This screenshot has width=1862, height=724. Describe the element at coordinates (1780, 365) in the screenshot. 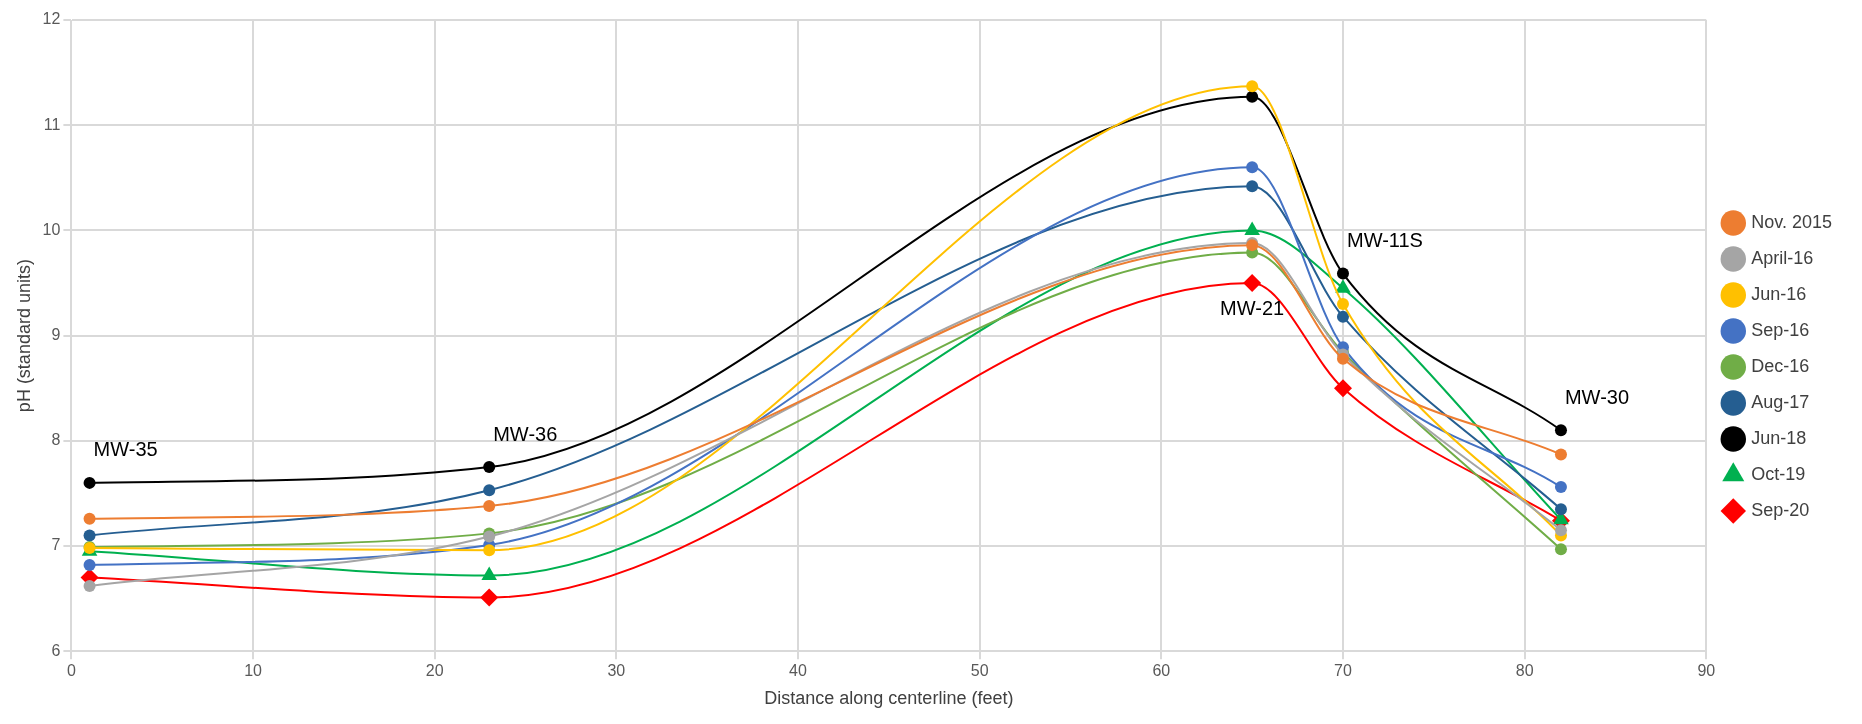

I see `legend-label: Dec-16` at that location.